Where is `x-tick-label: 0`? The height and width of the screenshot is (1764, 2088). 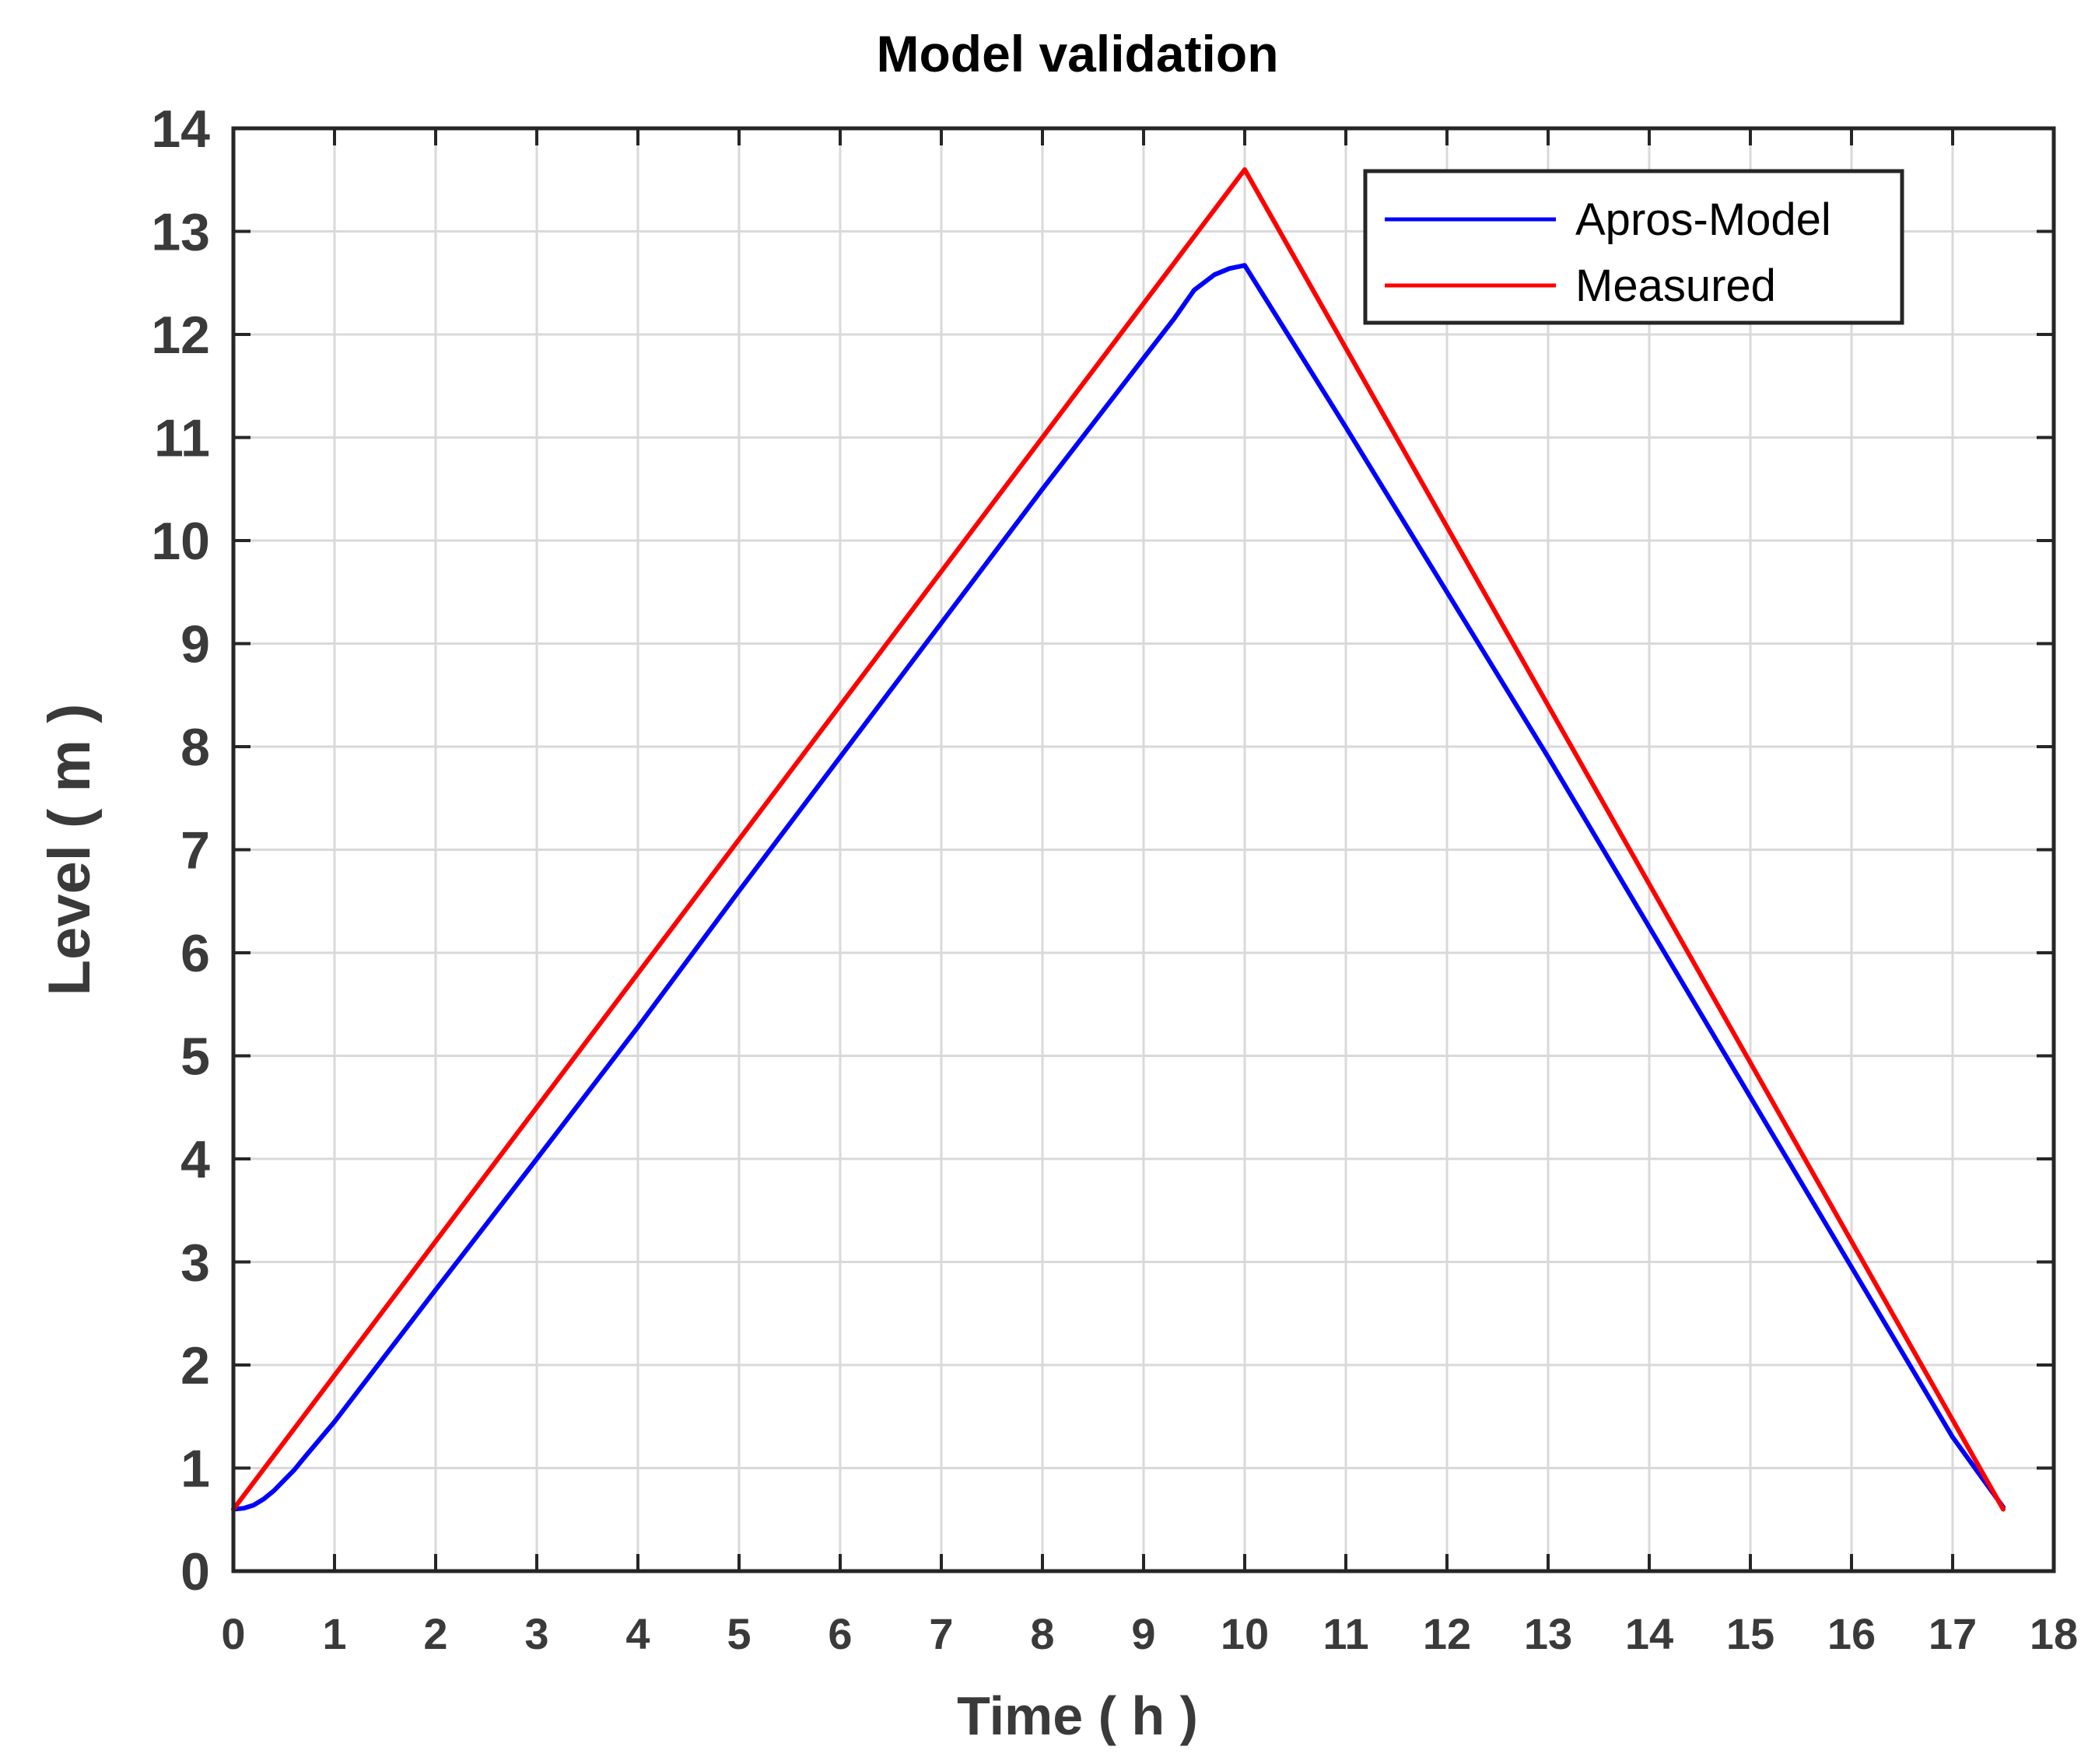
x-tick-label: 0 is located at coordinates (233, 1633).